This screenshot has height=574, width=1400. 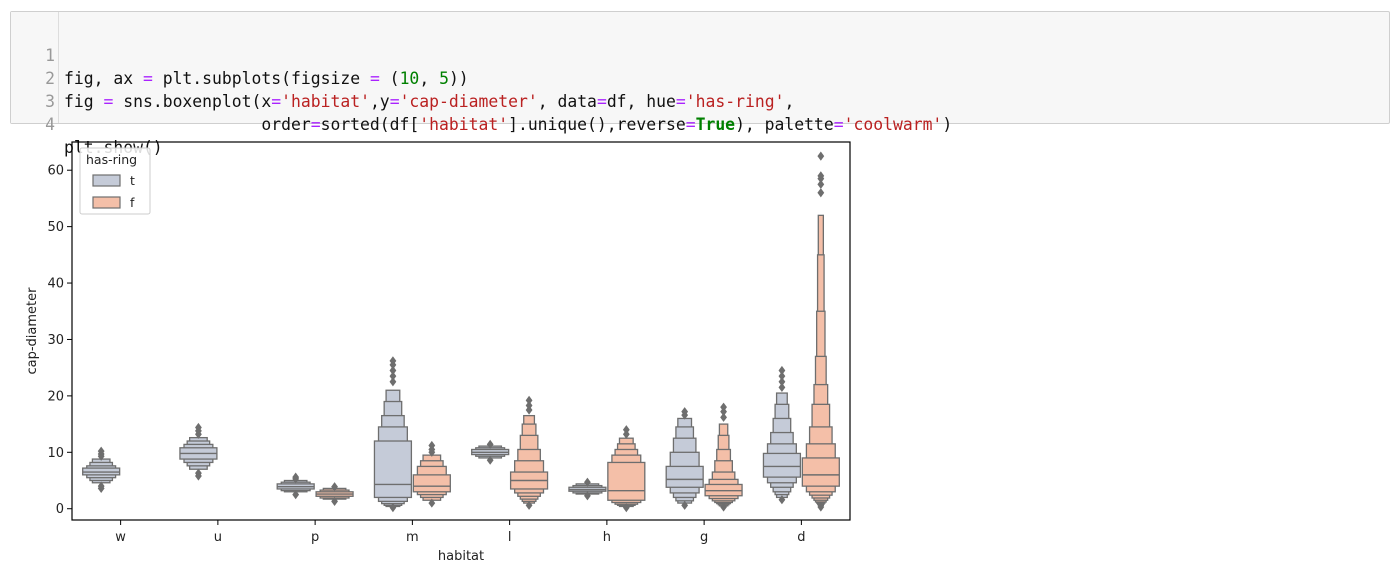 What do you see at coordinates (55, 171) in the screenshot?
I see `y-tick-label: 60` at bounding box center [55, 171].